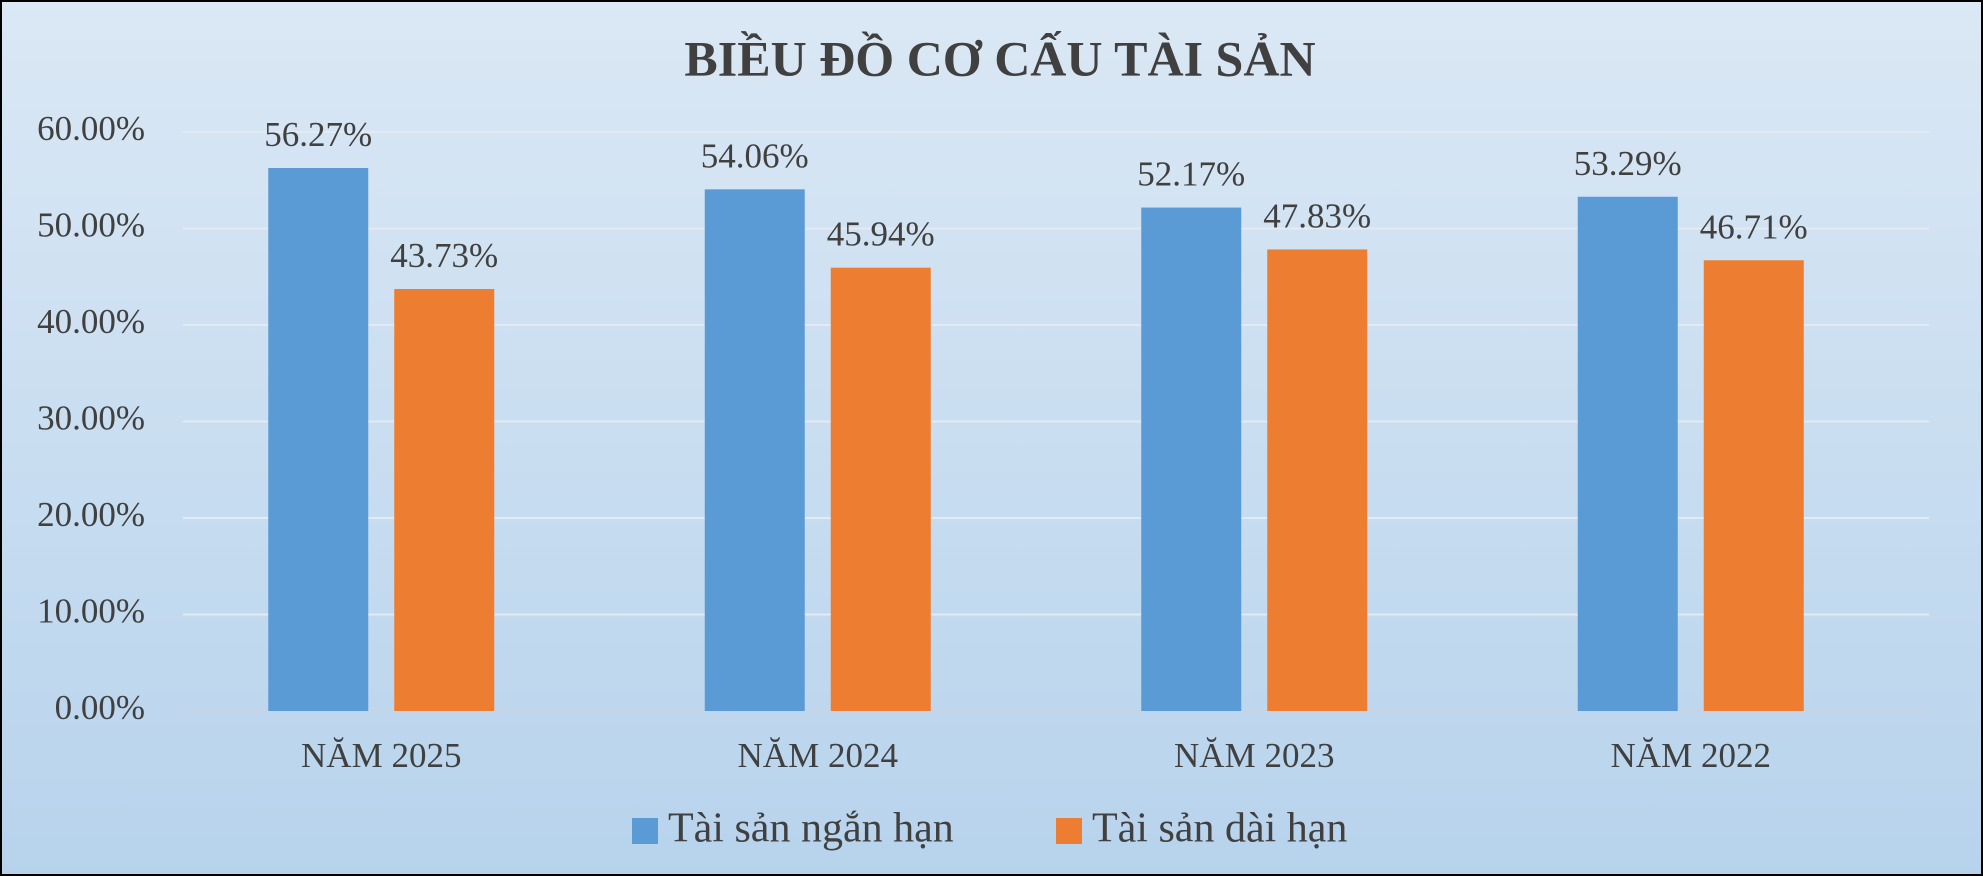  Describe the element at coordinates (1254, 755) in the screenshot. I see `x-tick-label: NĂM 2023` at that location.